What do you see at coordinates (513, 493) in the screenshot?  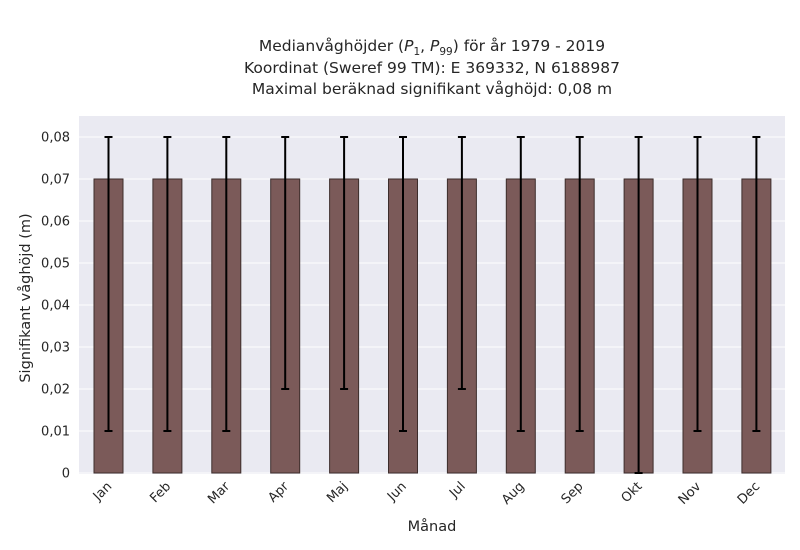 I see `x-tick-label: Aug` at bounding box center [513, 493].